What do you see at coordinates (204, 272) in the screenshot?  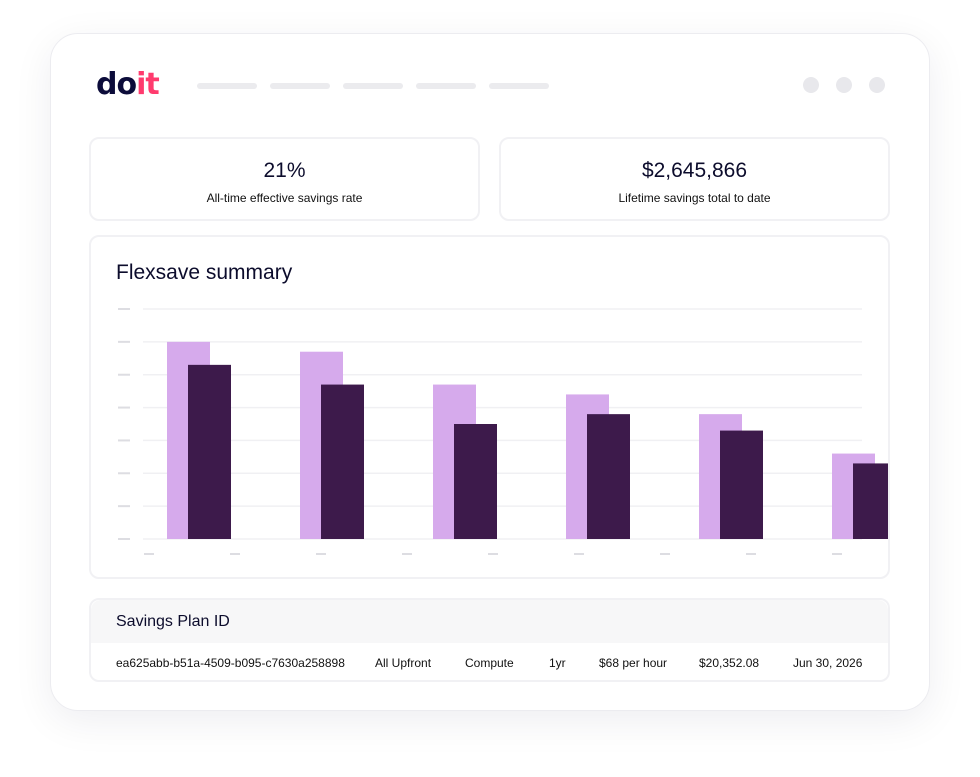 I see `chart-title: Flexsave summary` at bounding box center [204, 272].